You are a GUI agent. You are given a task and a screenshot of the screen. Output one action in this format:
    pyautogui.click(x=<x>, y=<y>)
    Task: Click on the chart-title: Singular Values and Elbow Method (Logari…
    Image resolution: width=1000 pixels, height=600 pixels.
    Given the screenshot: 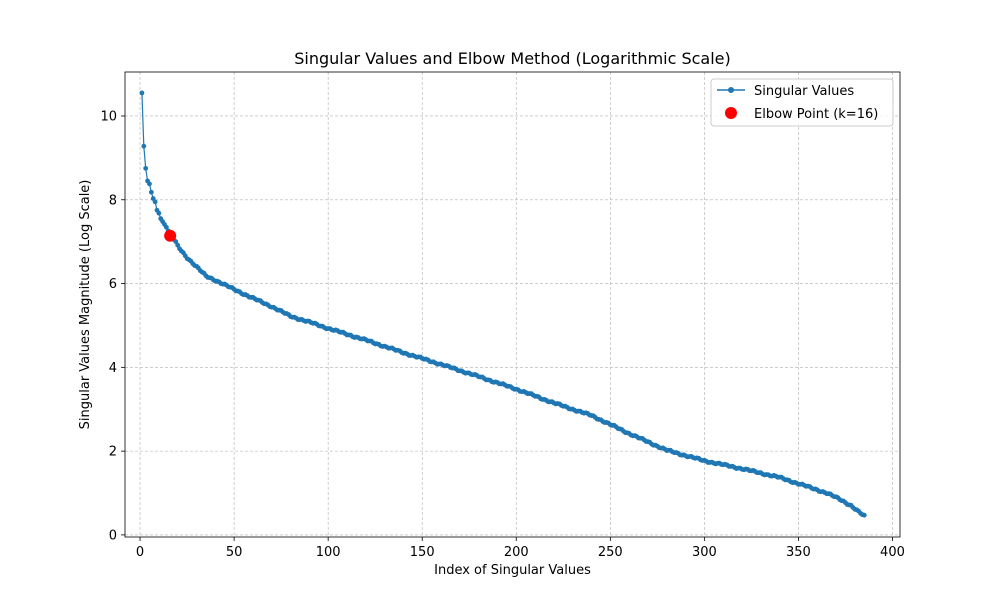 What is the action you would take?
    pyautogui.click(x=512, y=58)
    